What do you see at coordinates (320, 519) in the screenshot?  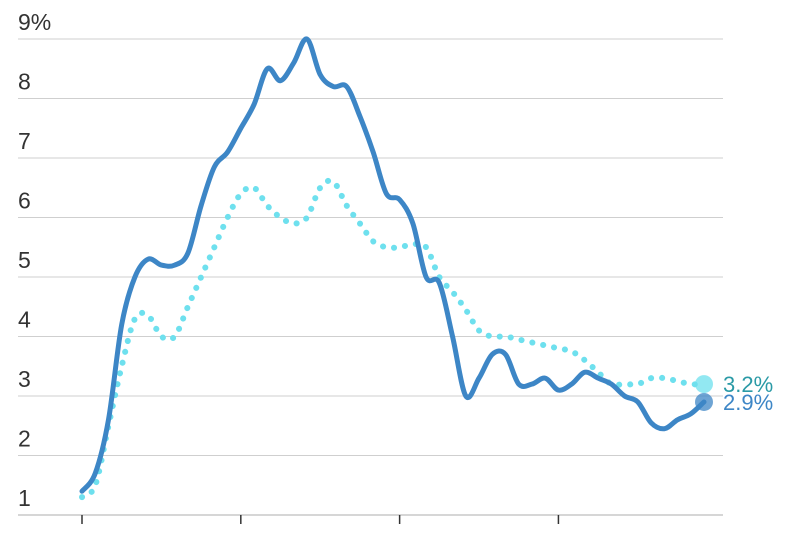 I see `x-axis-ticks` at bounding box center [320, 519].